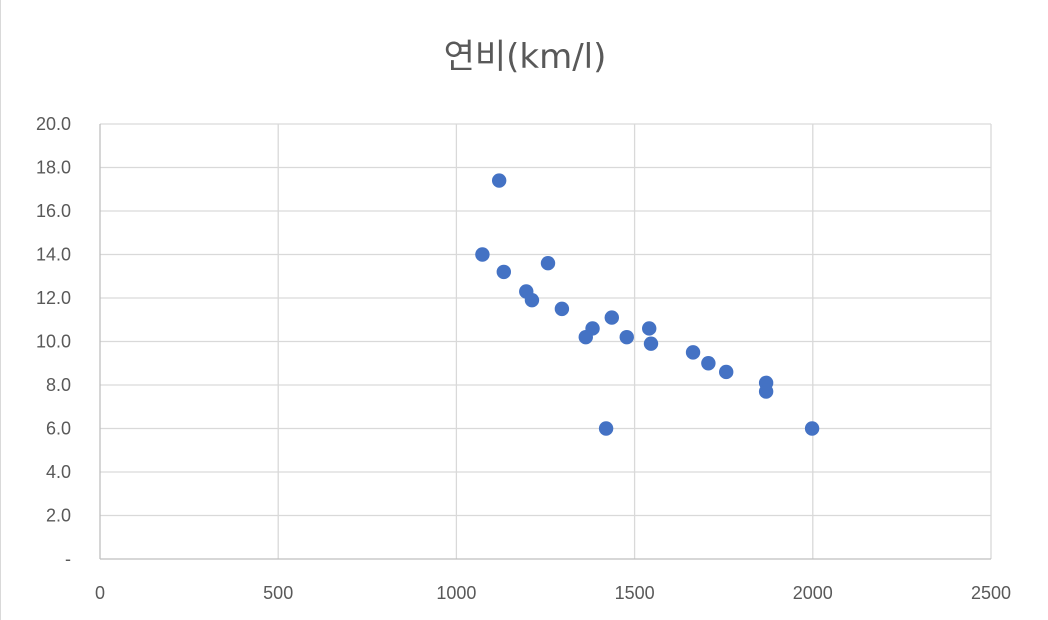 This screenshot has height=620, width=1048. What do you see at coordinates (58, 472) in the screenshot?
I see `y-tick-label: 4.0` at bounding box center [58, 472].